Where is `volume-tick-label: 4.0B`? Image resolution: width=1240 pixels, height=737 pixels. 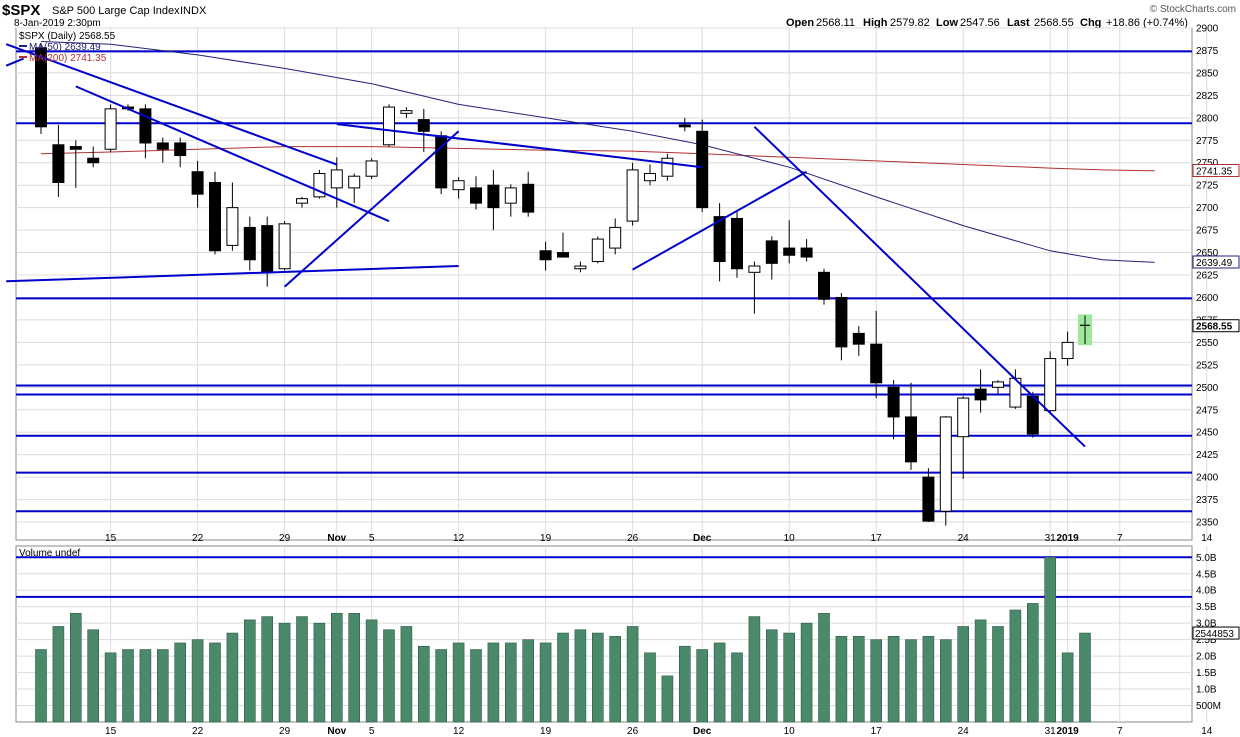
volume-tick-label: 4.0B is located at coordinates (1206, 591).